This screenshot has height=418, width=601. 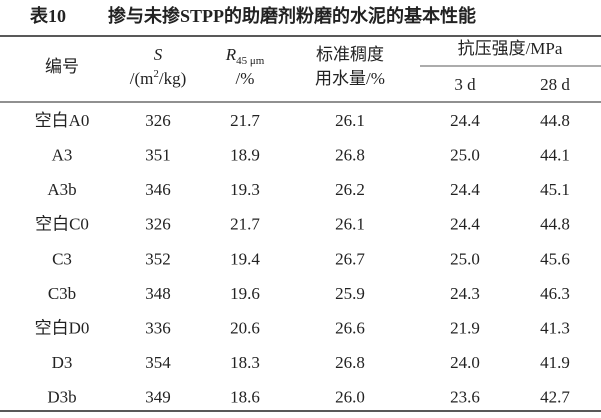 I want to click on header-s-symbol: S, so click(x=158, y=54).